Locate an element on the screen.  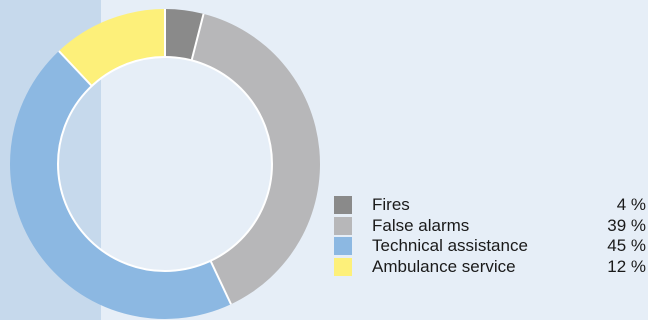
legend-swatch-technical-assistance is located at coordinates (343, 246).